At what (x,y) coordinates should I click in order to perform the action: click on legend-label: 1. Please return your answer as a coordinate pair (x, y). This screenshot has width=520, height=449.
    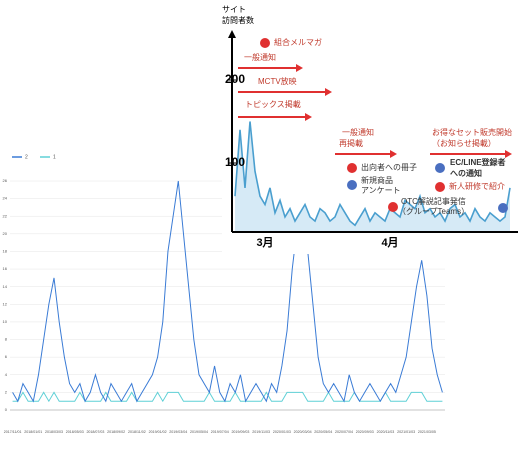
    Looking at the image, I should click on (54, 157).